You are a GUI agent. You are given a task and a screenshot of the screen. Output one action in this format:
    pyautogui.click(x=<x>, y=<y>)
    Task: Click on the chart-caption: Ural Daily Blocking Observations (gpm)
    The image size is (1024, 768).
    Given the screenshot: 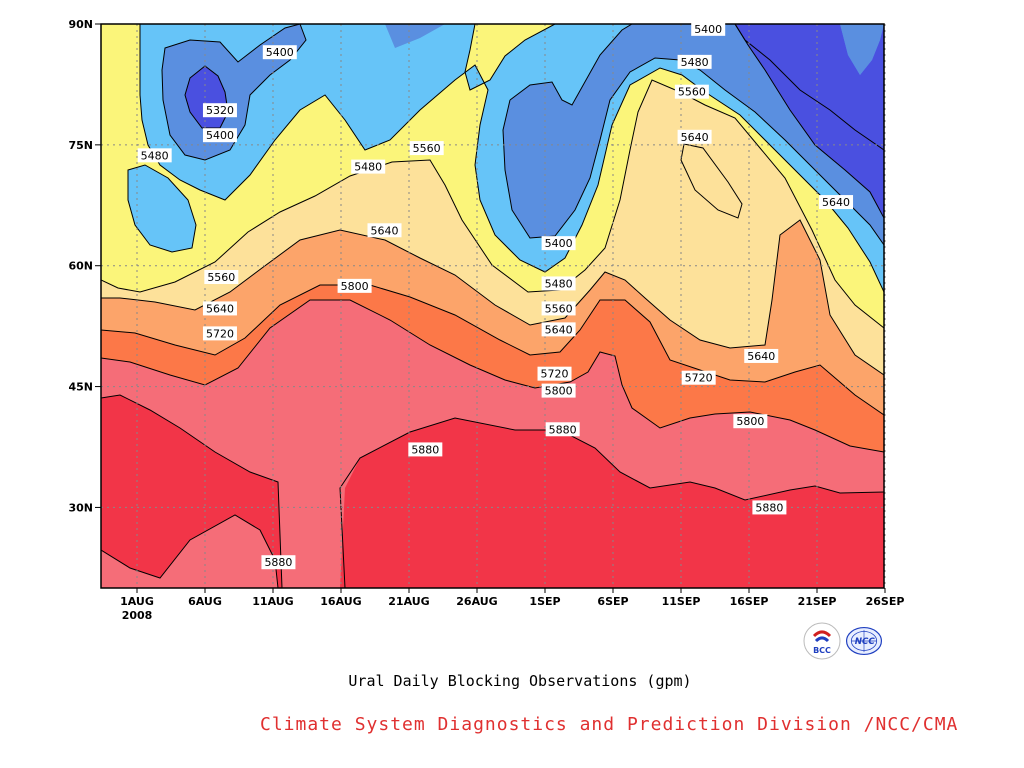 What is the action you would take?
    pyautogui.click(x=520, y=681)
    